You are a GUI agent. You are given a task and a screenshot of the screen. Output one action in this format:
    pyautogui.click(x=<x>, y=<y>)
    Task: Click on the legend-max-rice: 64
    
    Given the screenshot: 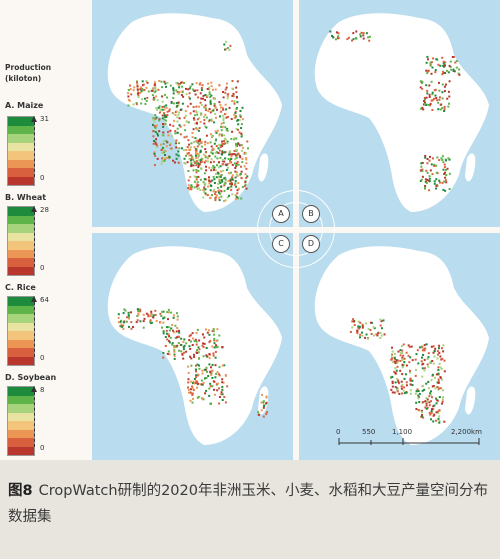 What is the action you would take?
    pyautogui.click(x=44, y=300)
    